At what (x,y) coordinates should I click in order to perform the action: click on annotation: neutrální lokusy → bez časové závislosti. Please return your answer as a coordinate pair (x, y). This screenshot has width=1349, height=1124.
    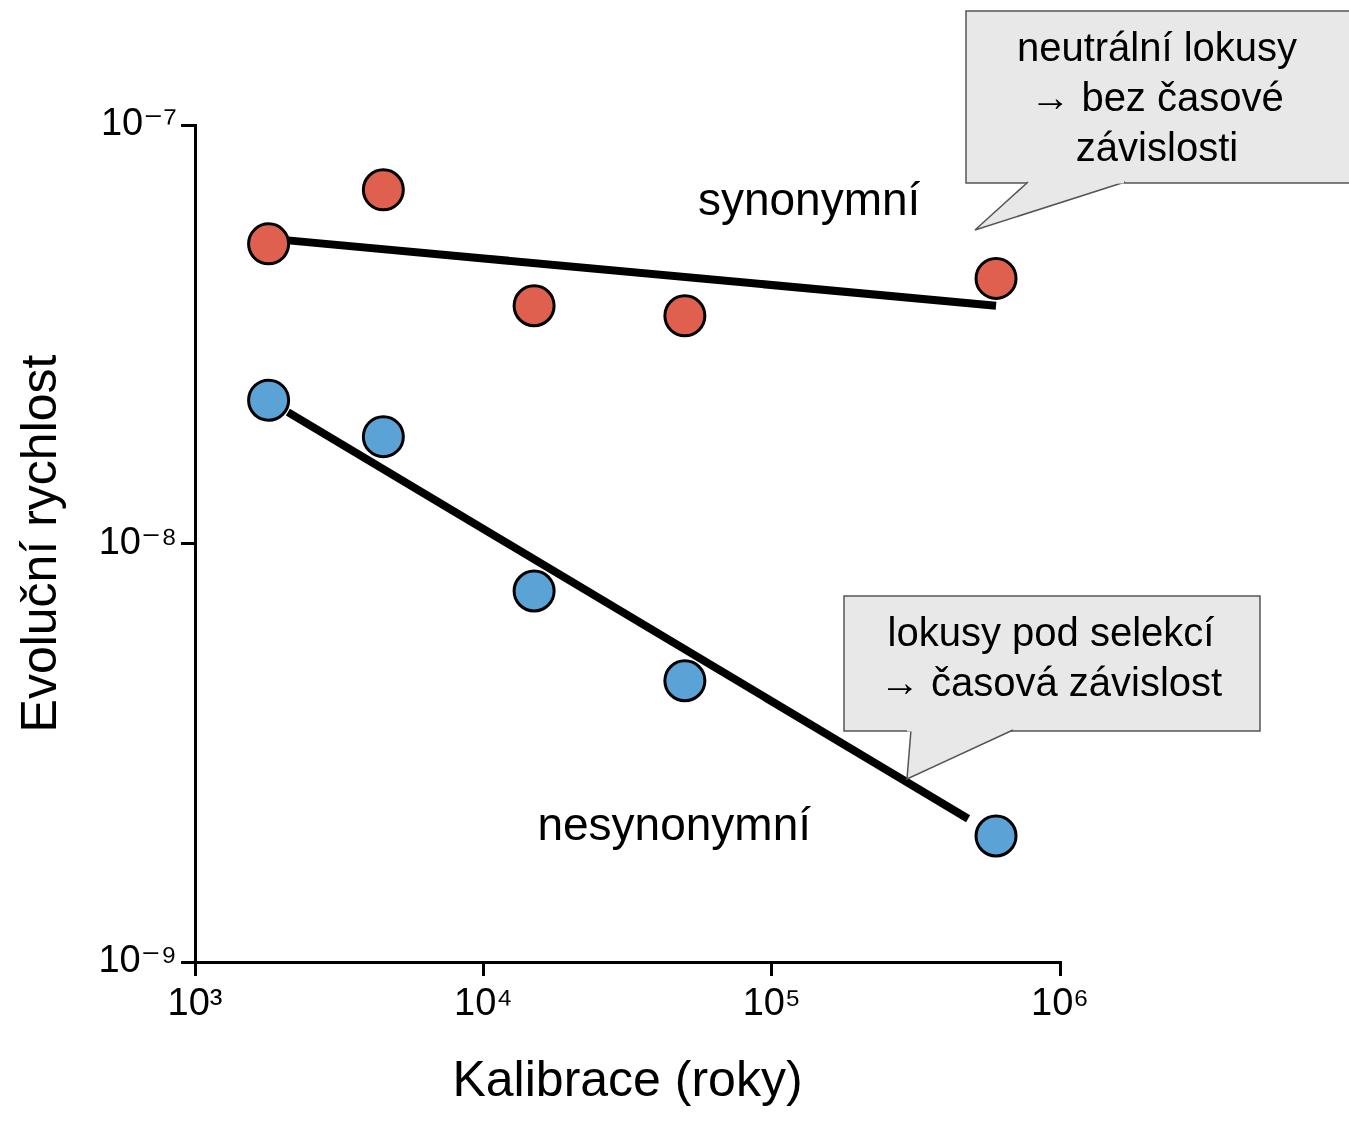
    Looking at the image, I should click on (1157, 97).